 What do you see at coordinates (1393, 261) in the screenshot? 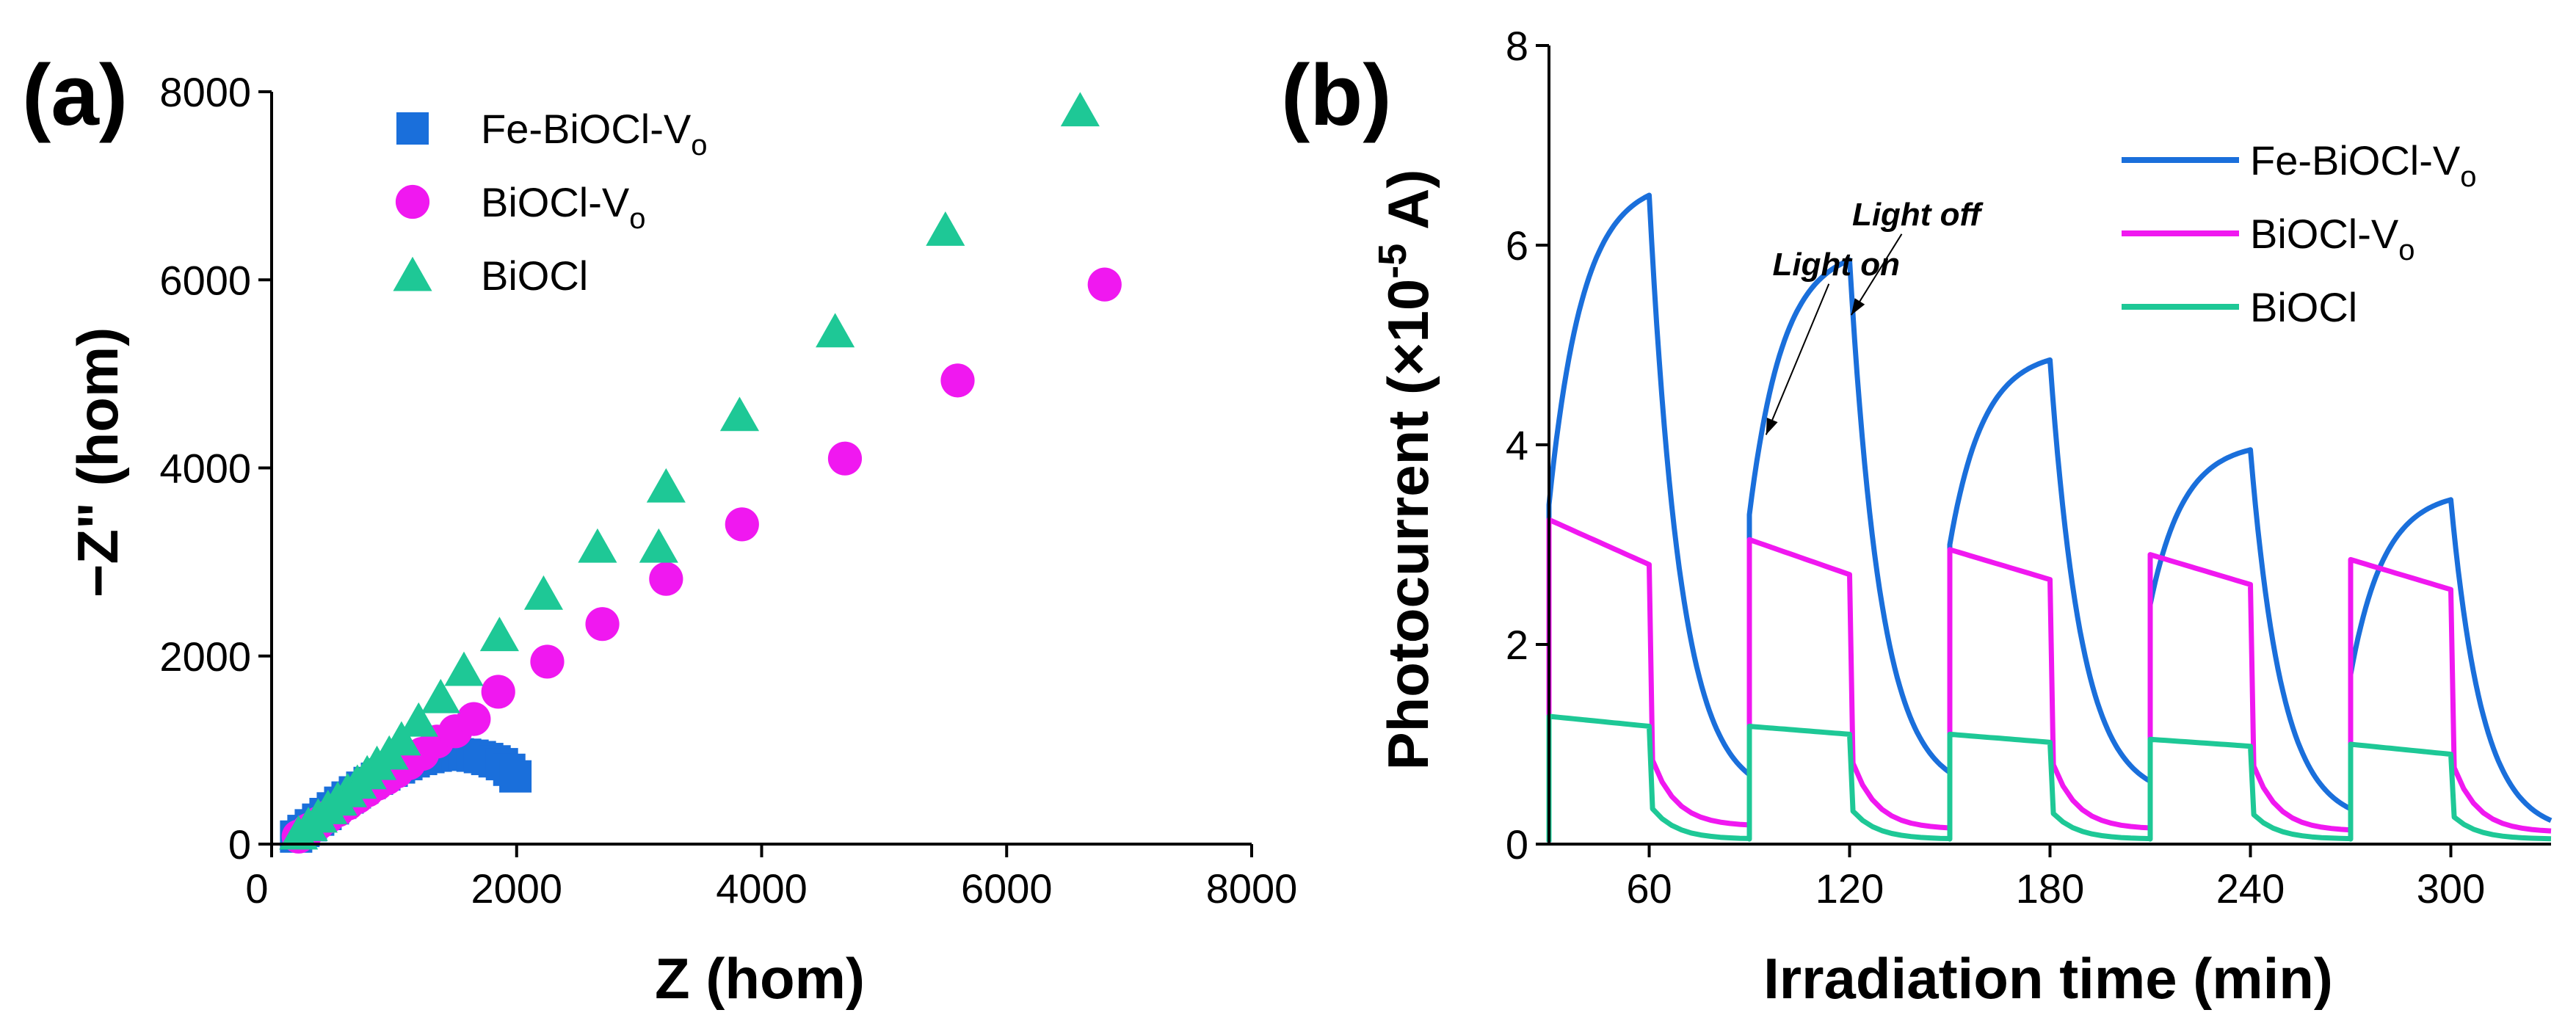
I see `panel-b-y-axis-title-exponent: -5` at bounding box center [1393, 261].